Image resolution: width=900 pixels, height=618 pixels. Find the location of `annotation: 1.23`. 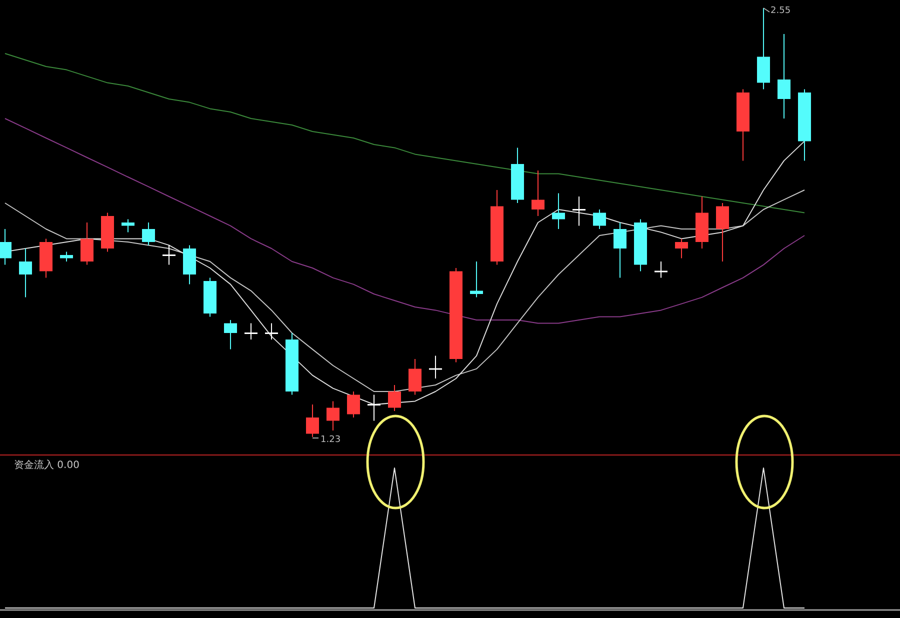

annotation: 1.23 is located at coordinates (330, 440).